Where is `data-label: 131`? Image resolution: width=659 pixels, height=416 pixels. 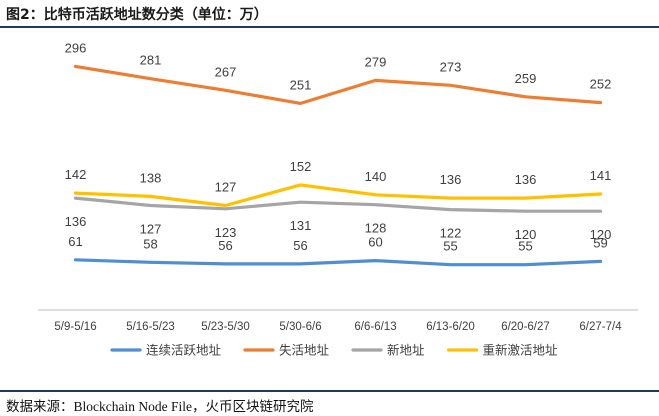 data-label: 131 is located at coordinates (301, 225).